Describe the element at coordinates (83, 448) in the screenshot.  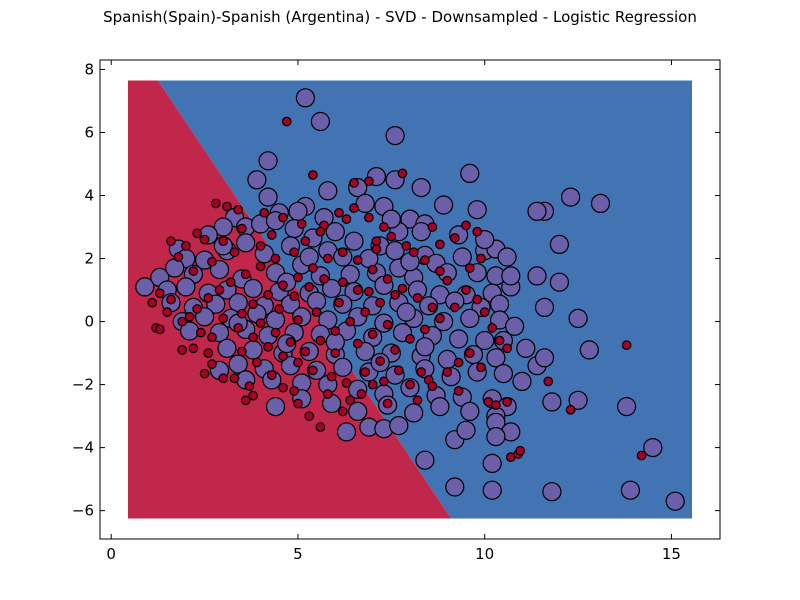
I see `y-tick-label: −4` at that location.